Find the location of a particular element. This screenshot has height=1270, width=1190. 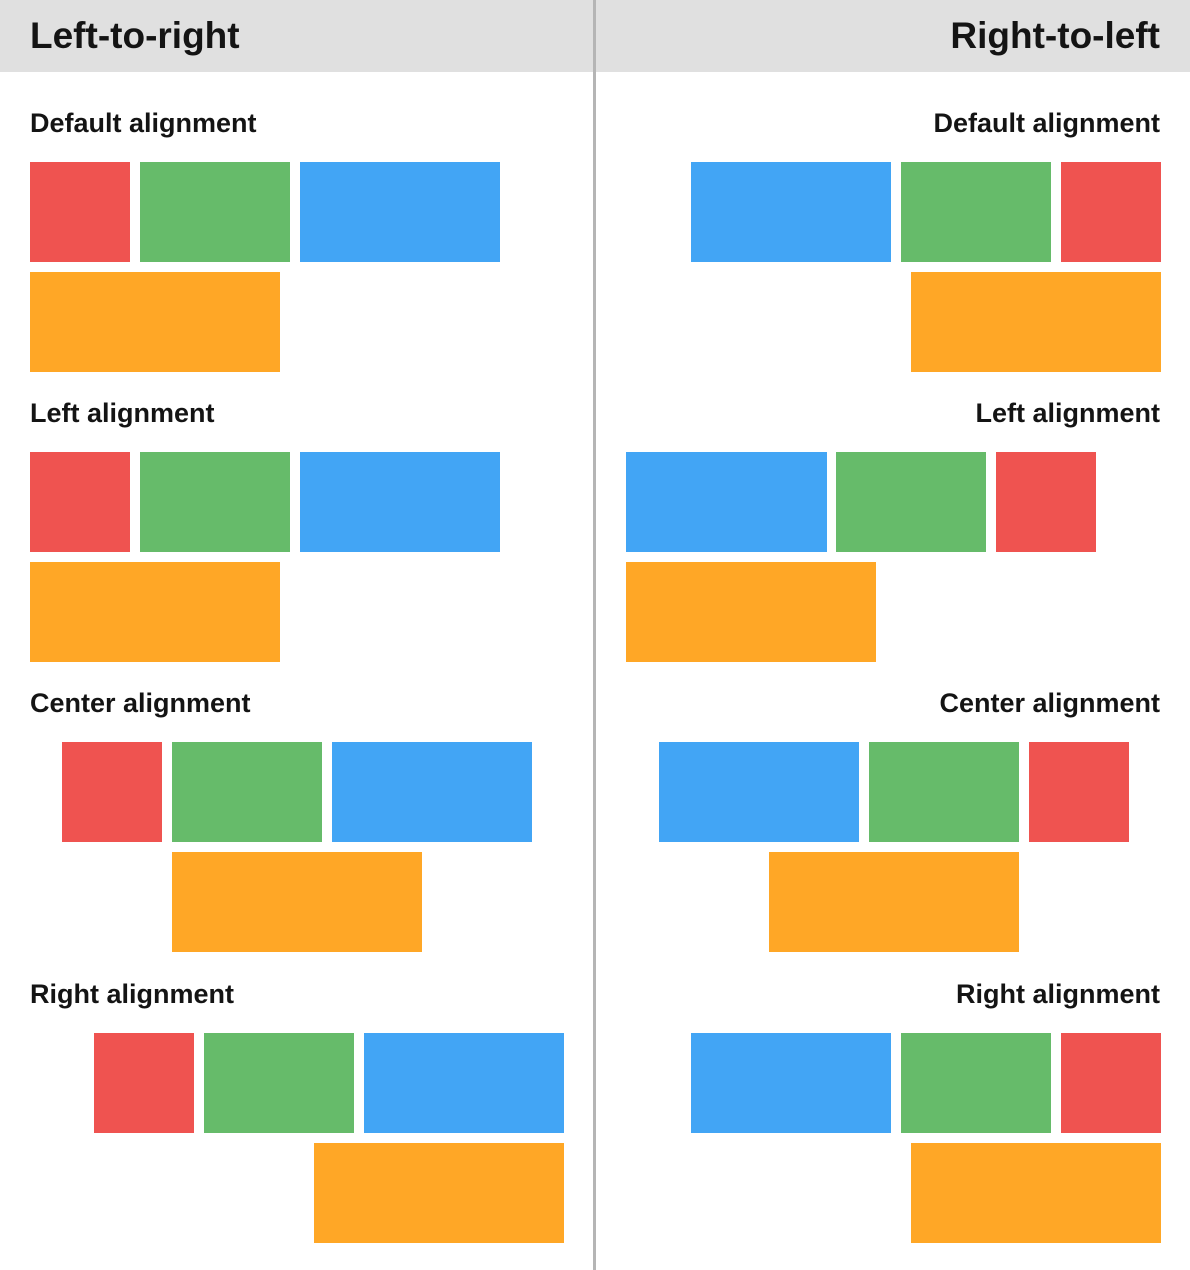

ltr-default-orange-block is located at coordinates (155, 322).